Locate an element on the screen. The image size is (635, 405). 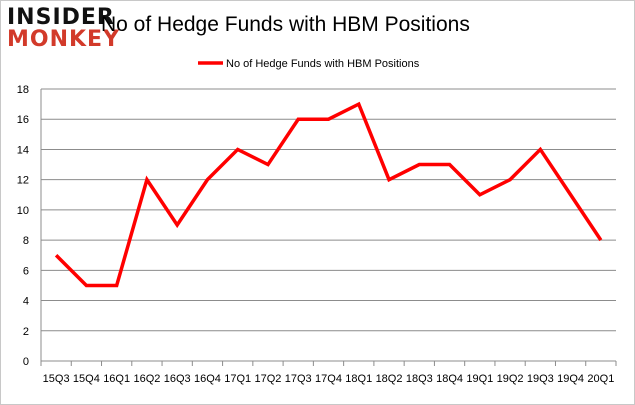
x-tick-label: 15Q3 is located at coordinates (56, 379).